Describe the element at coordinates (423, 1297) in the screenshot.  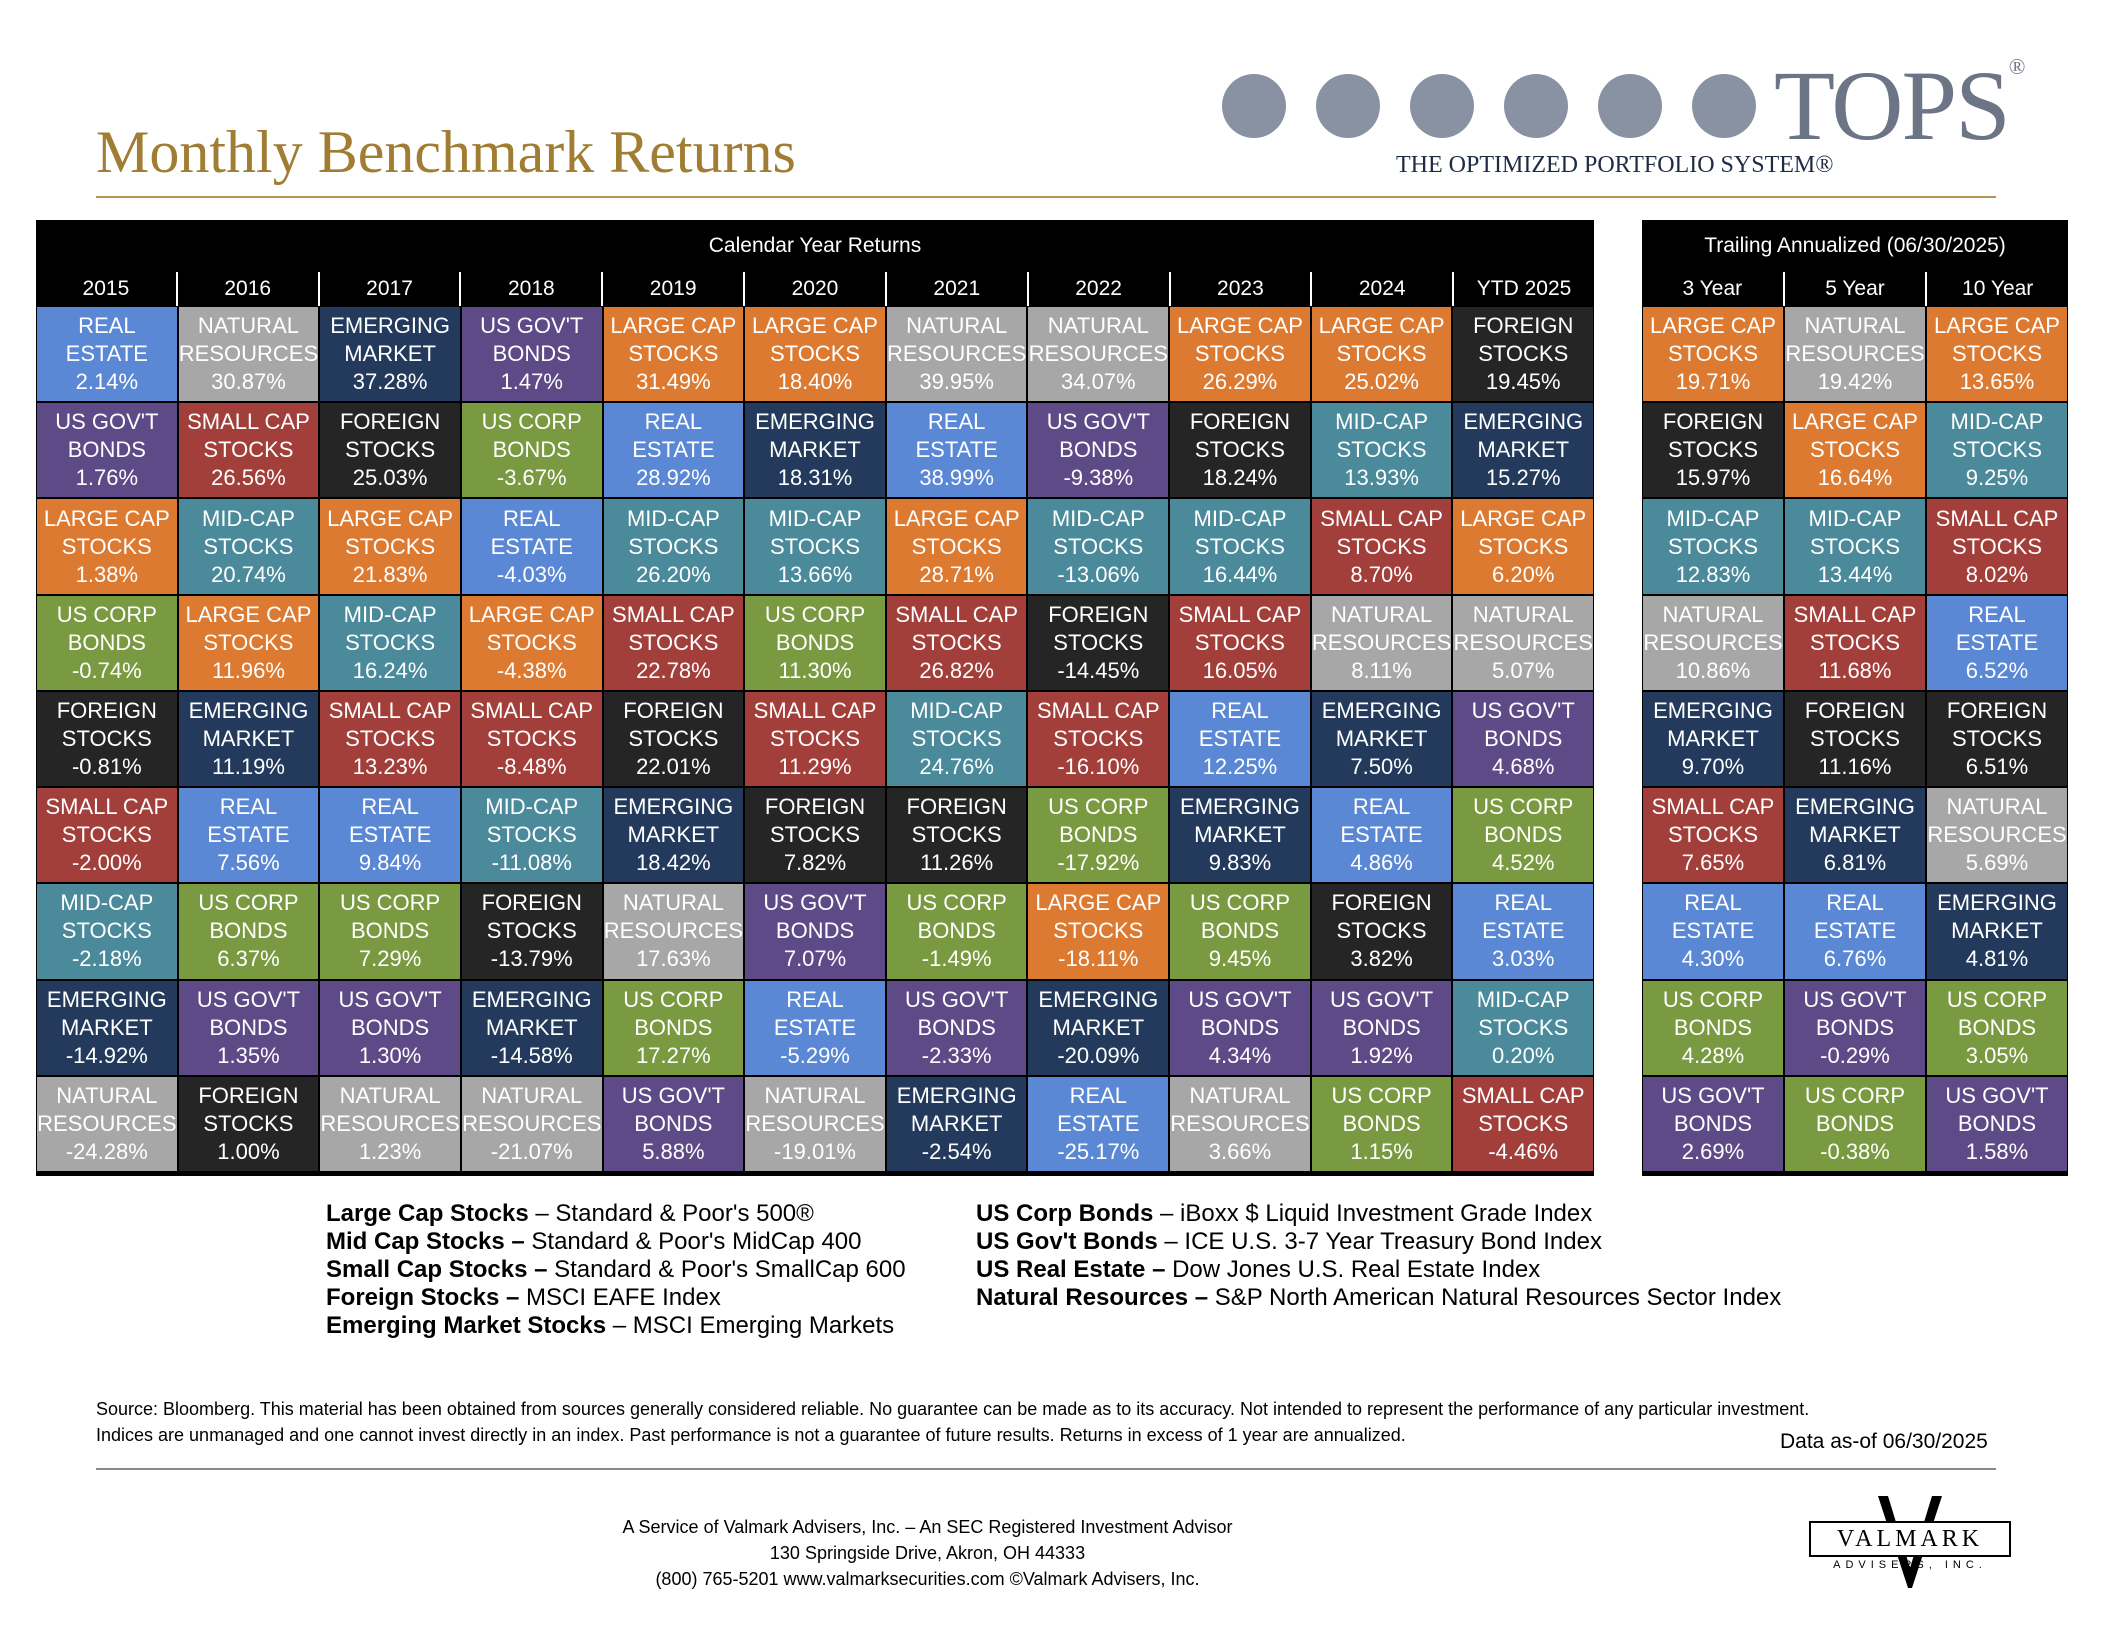
I see `legend-asset: Foreign Stocks –` at that location.